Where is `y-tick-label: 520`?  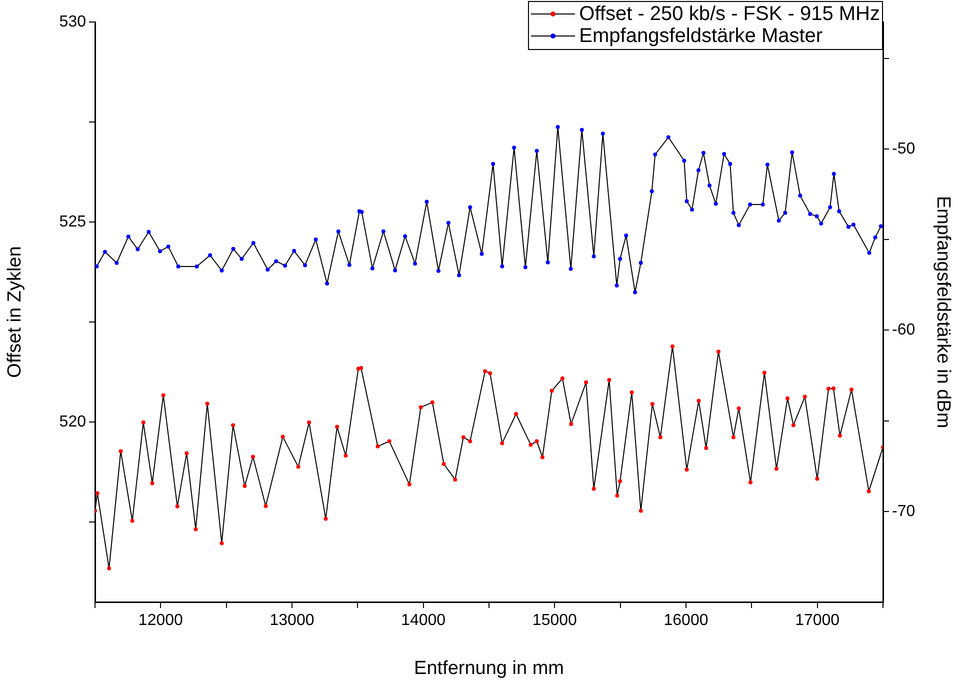 y-tick-label: 520 is located at coordinates (72, 421).